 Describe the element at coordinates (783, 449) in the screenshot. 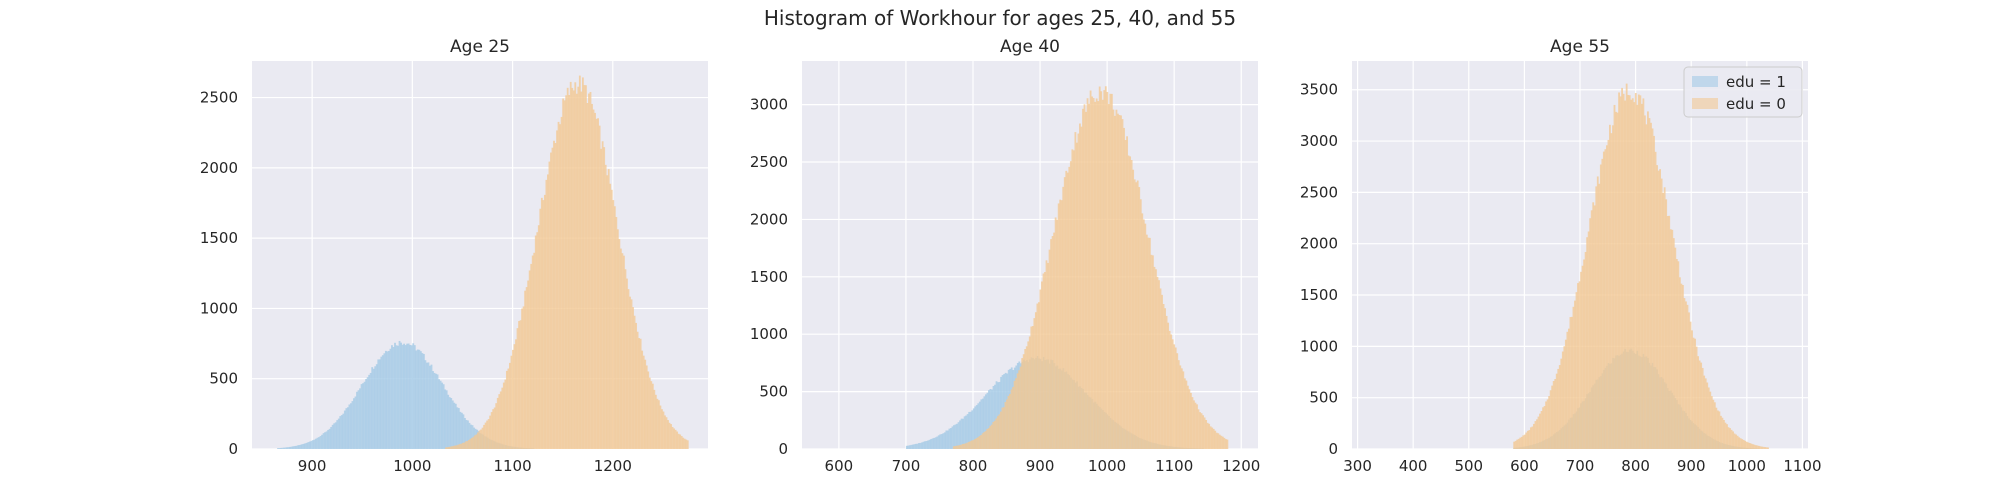

I see `y-tick-label: 0` at that location.